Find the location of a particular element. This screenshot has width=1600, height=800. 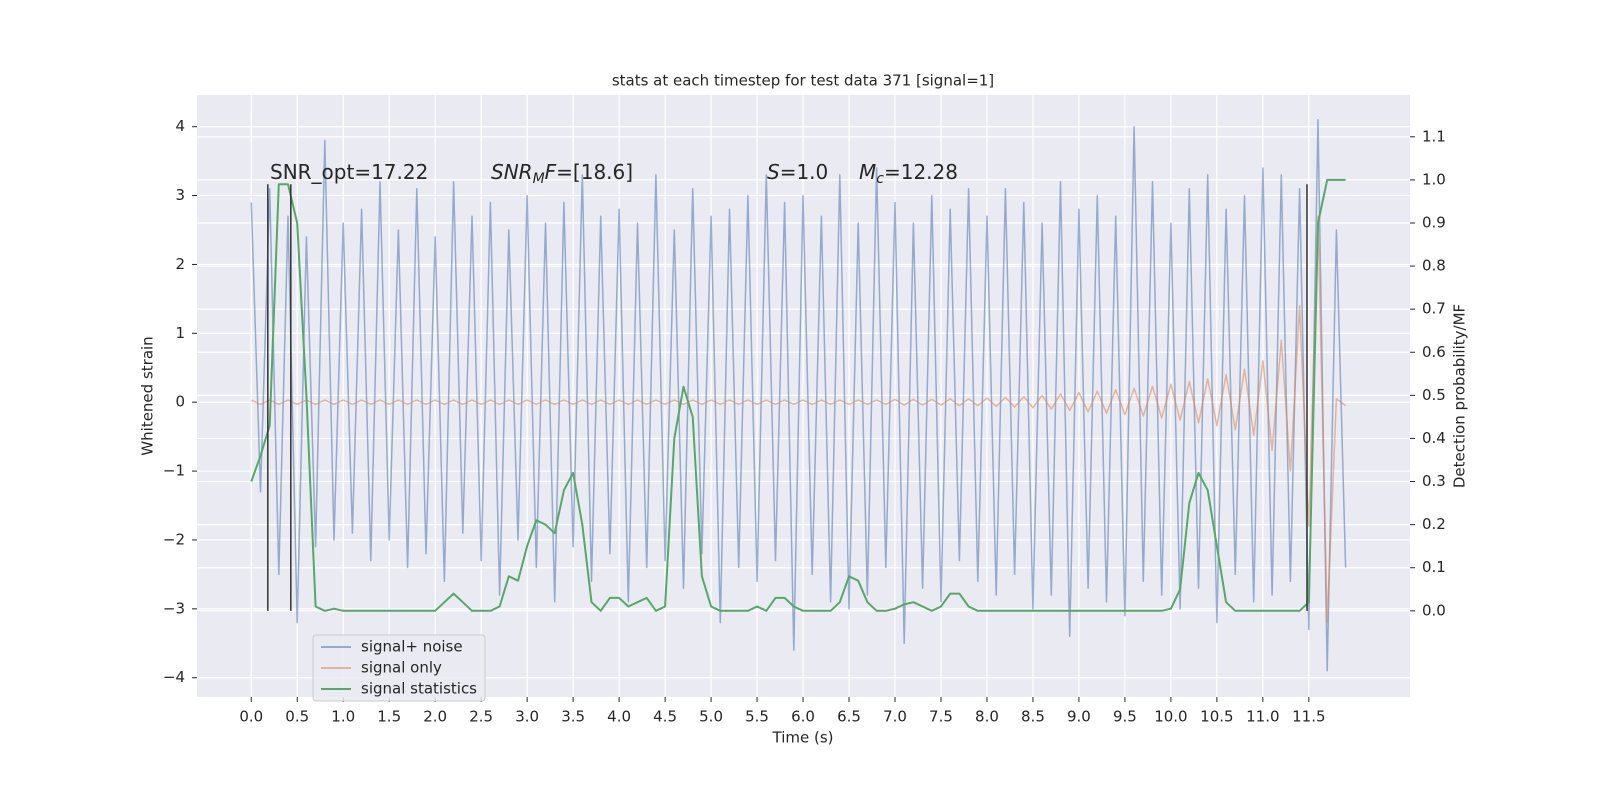

annotation-part: =12.28 is located at coordinates (921, 172).